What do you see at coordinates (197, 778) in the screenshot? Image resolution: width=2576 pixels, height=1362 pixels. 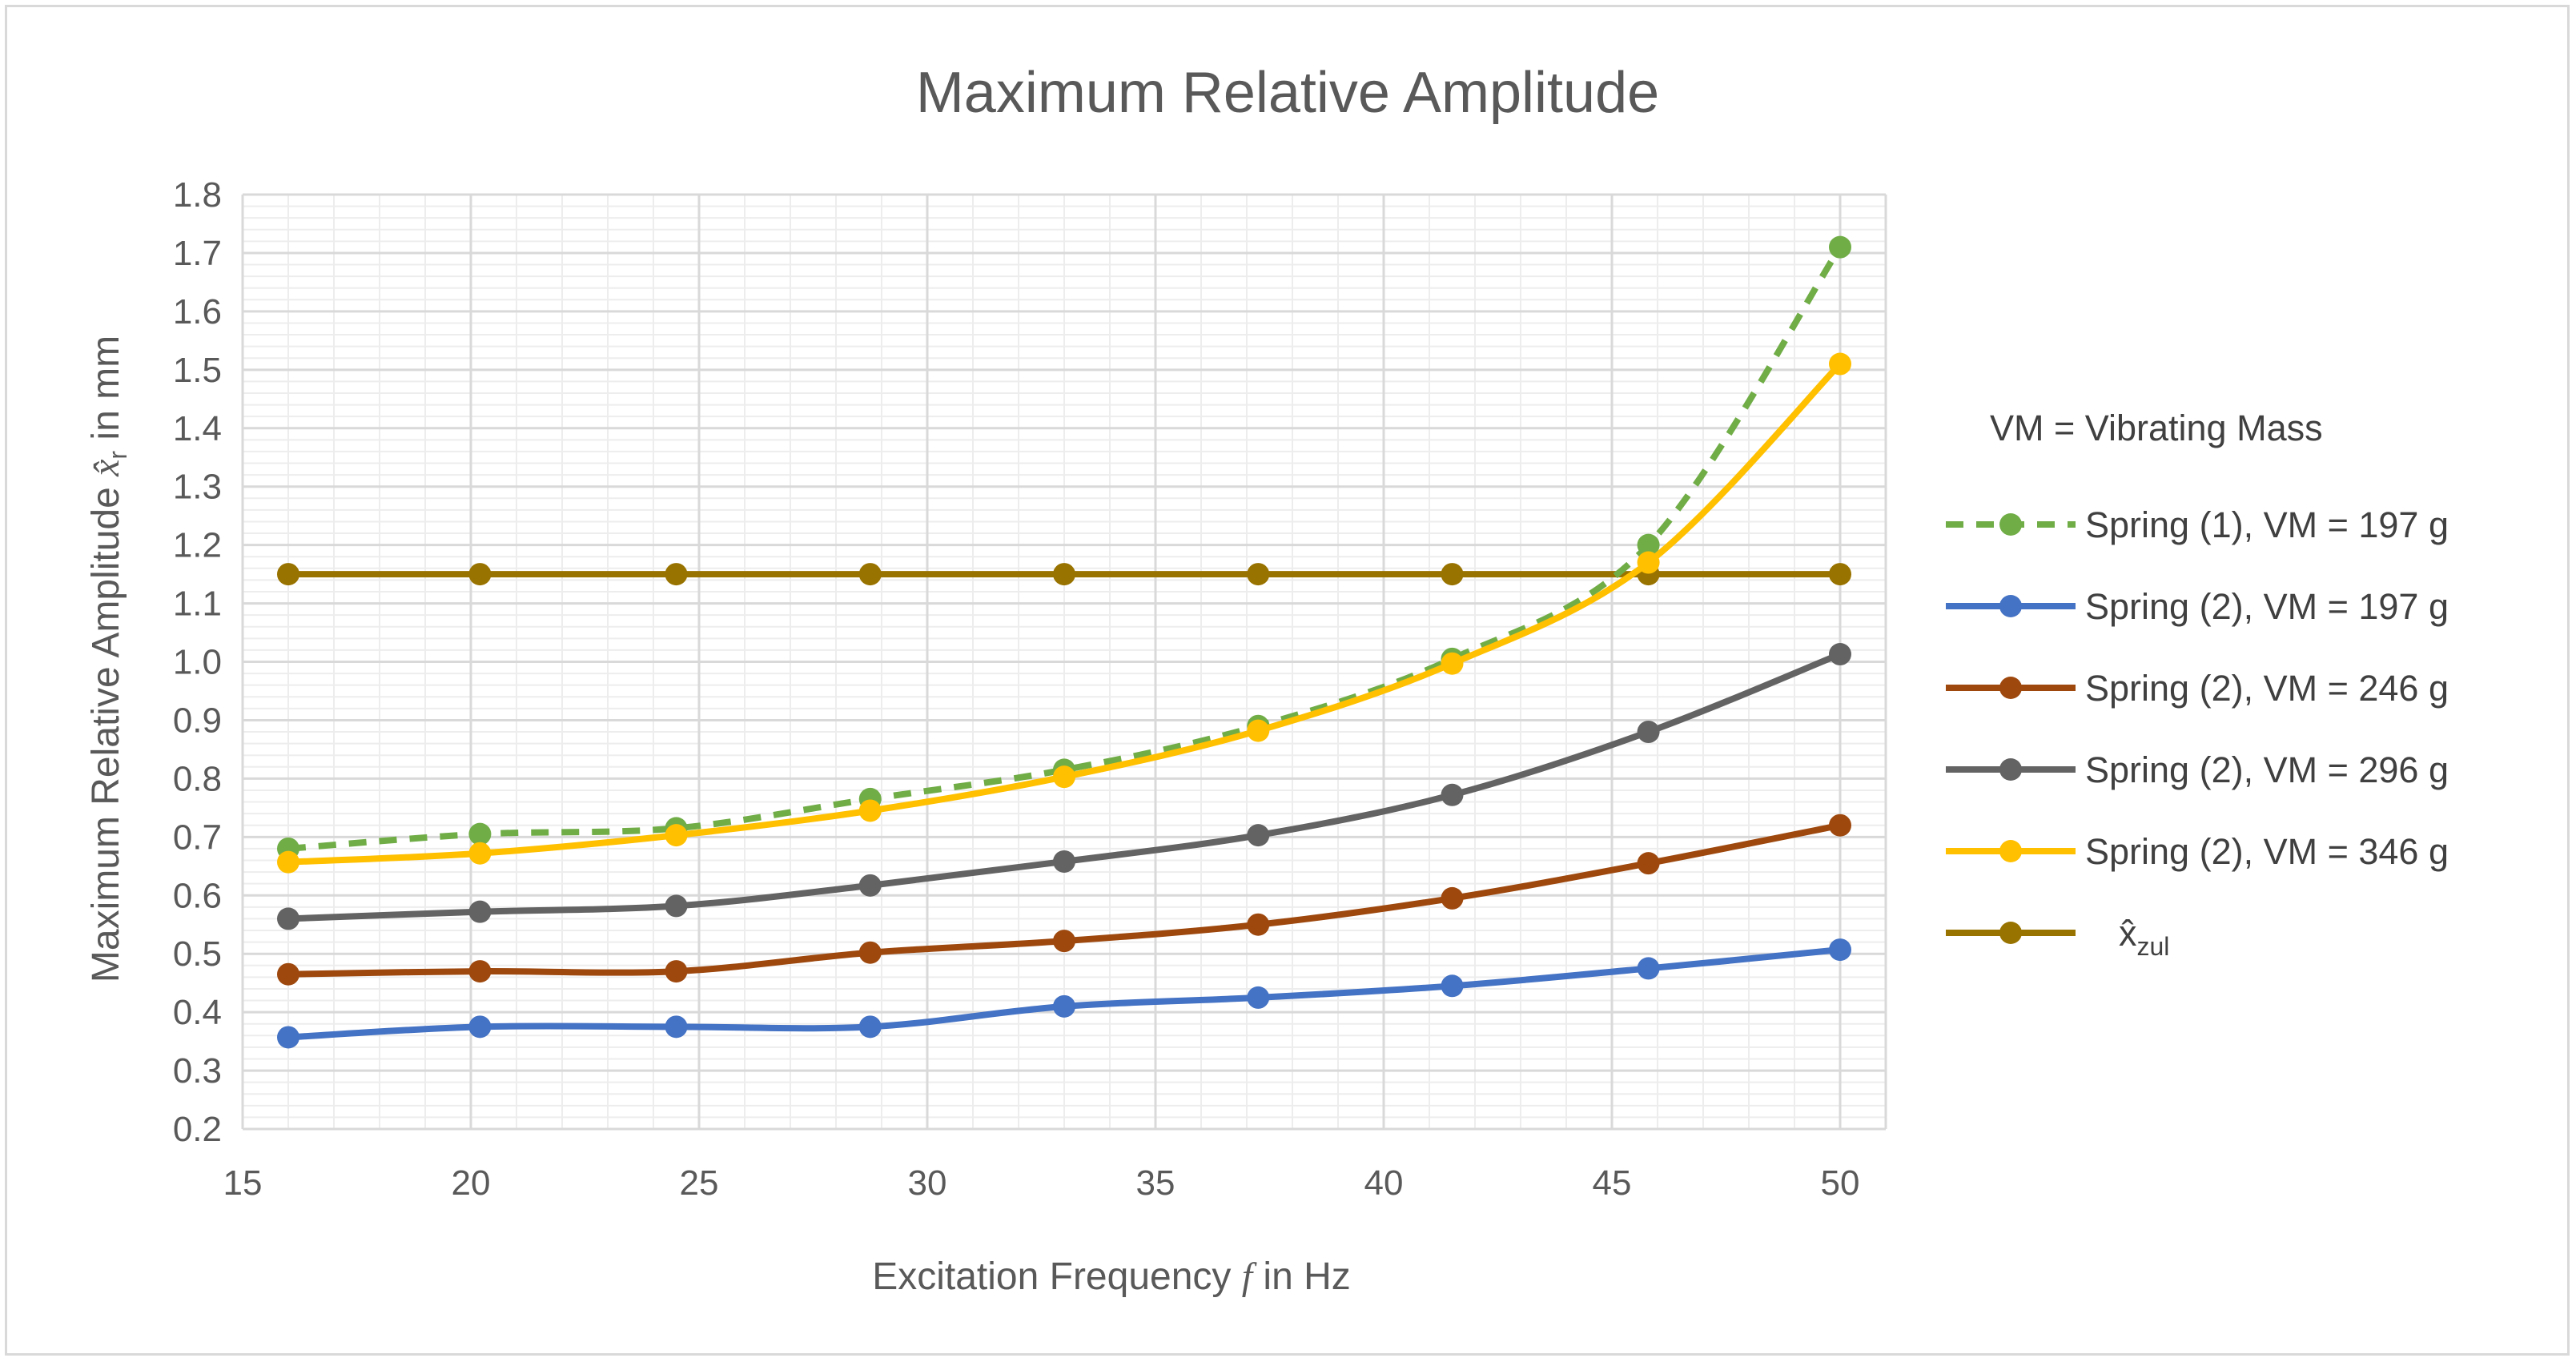 I see `y-tick-label: 0.8` at bounding box center [197, 778].